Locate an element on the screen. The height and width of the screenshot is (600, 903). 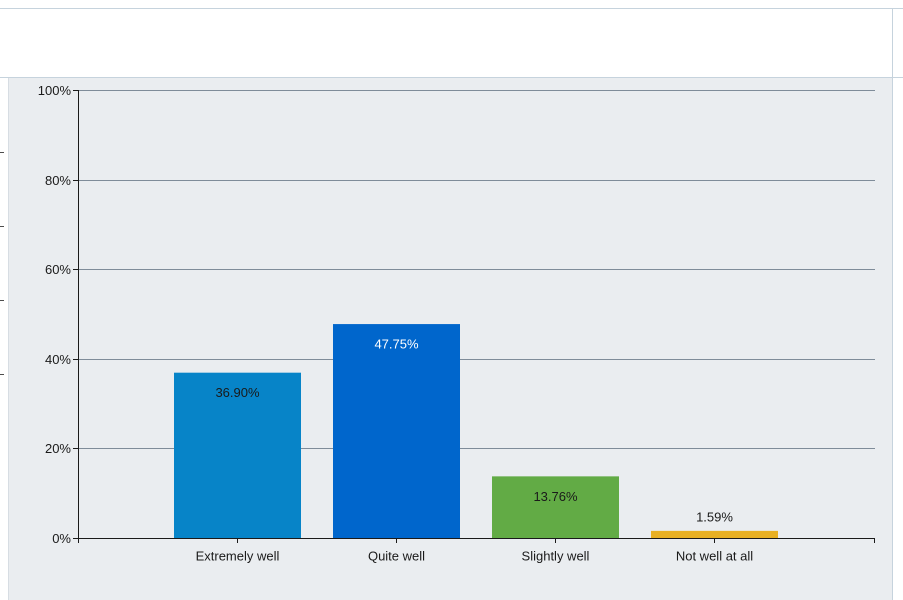
data-label: 13.76% is located at coordinates (555, 496).